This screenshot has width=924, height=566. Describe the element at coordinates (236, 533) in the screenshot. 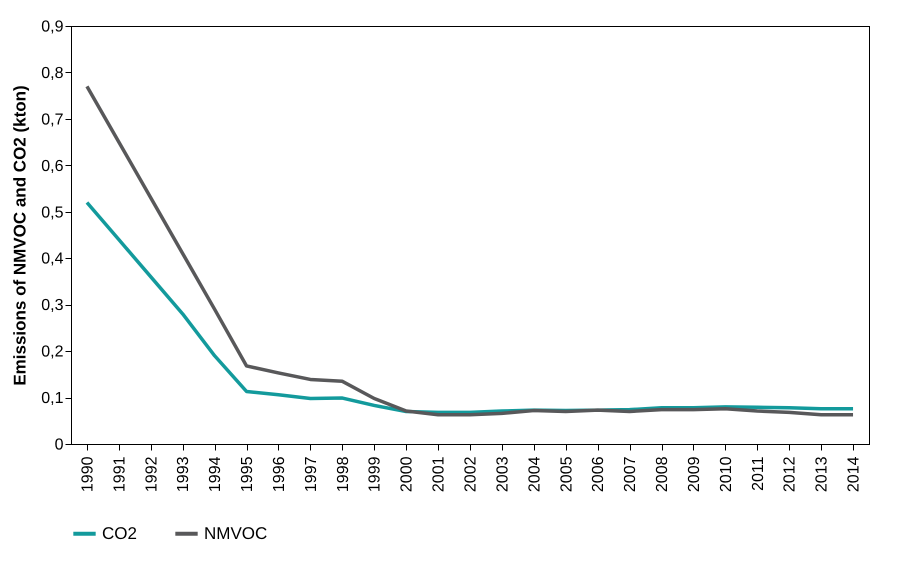

I see `legend-label: NMVOC` at that location.